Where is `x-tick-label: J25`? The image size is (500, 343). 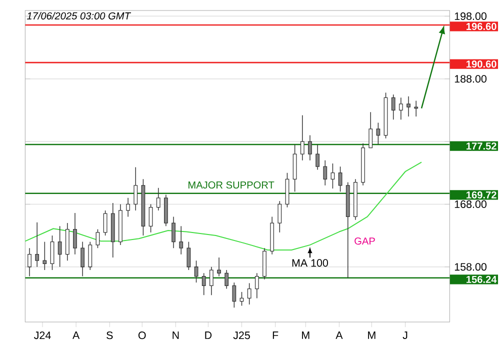
x-tick-label: J25 is located at coordinates (241, 335).